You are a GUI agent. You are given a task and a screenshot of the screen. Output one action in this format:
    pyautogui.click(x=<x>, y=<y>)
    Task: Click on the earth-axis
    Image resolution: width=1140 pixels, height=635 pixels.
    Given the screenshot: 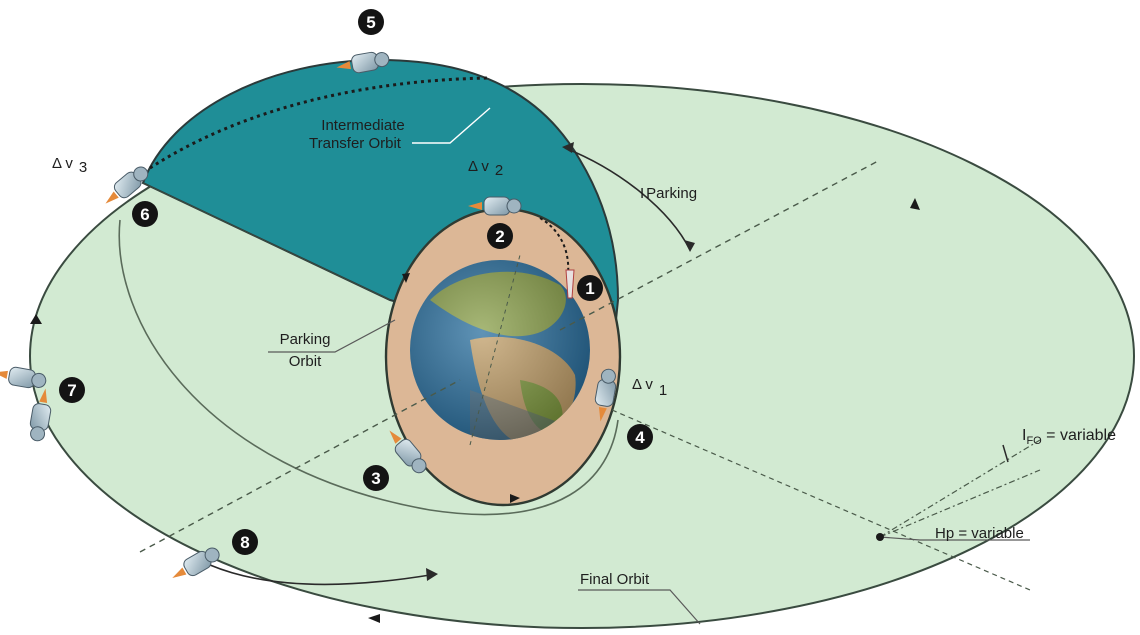 What is the action you would take?
    pyautogui.click(x=495, y=350)
    